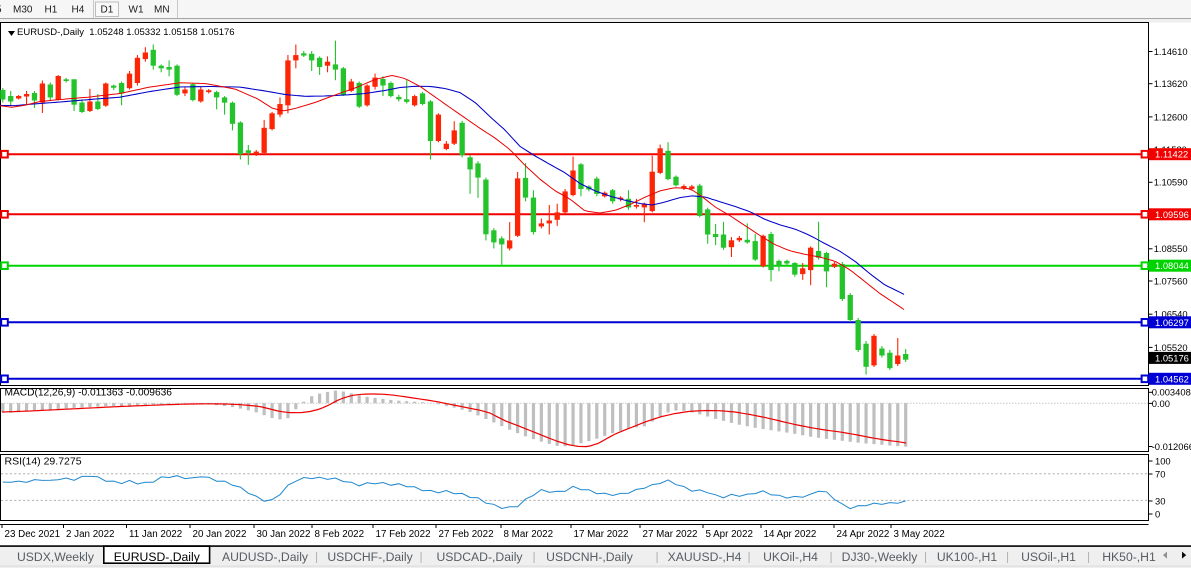  What do you see at coordinates (1172, 378) in the screenshot?
I see `svg-text: 1.04562` at bounding box center [1172, 378].